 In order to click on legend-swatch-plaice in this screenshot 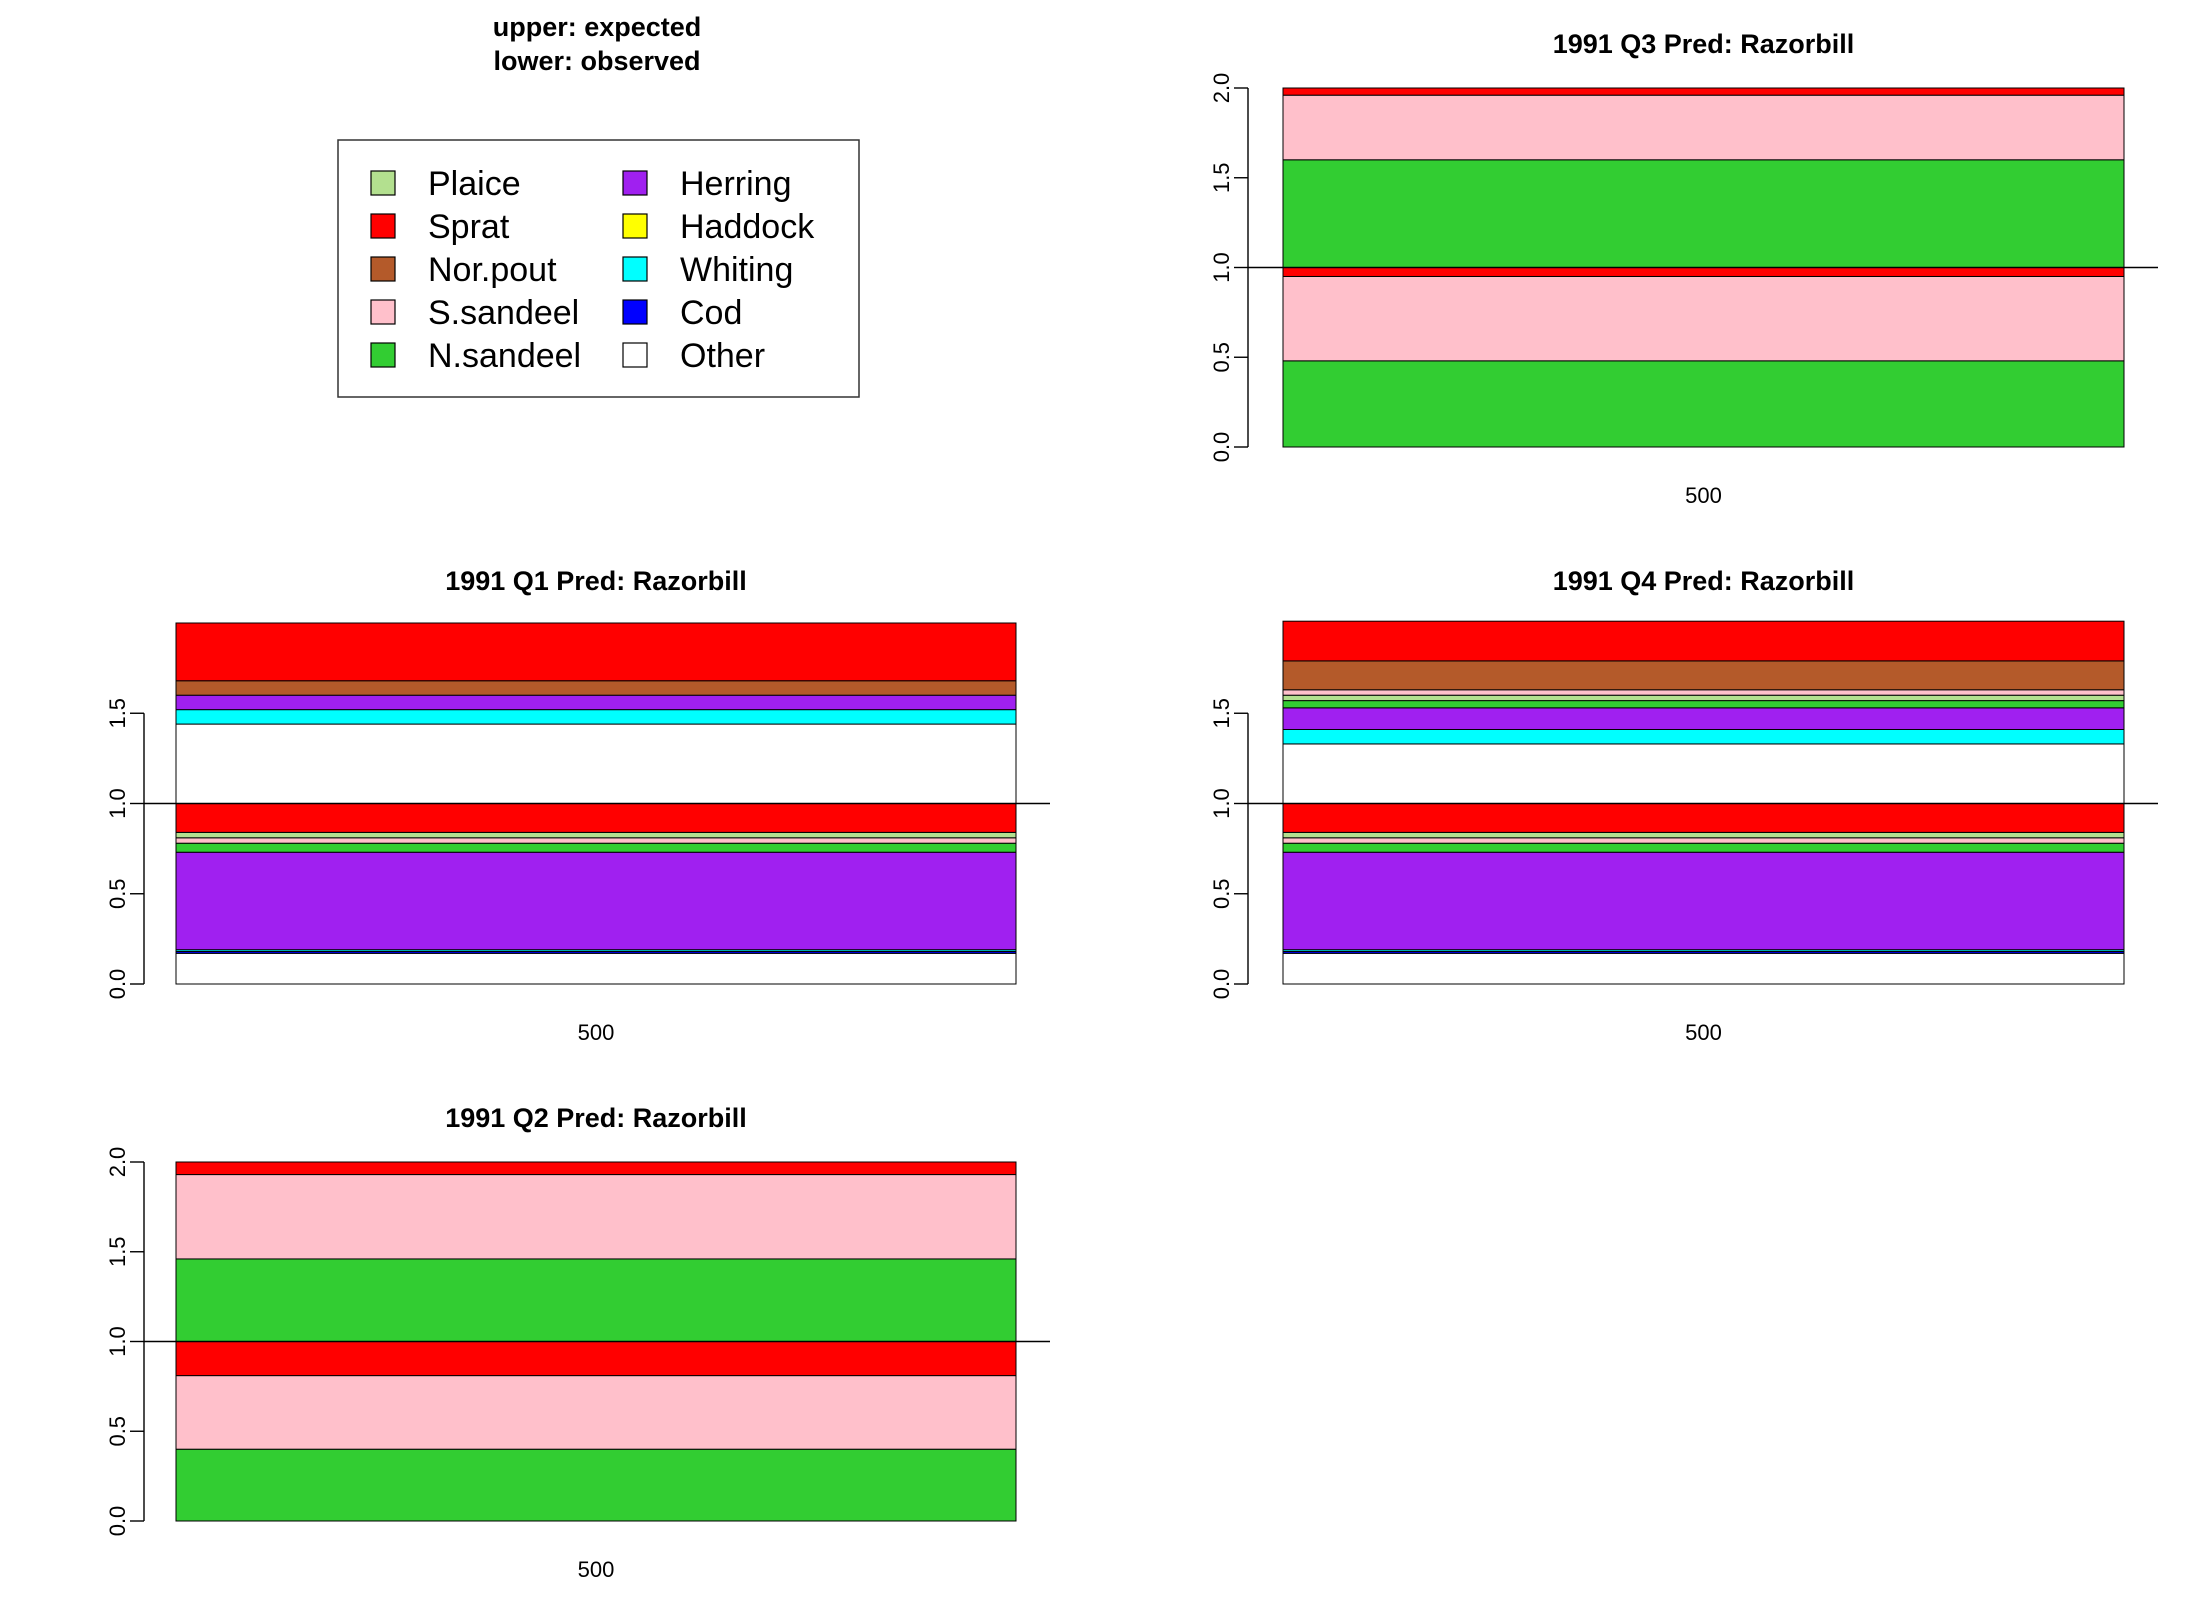, I will do `click(383, 183)`.